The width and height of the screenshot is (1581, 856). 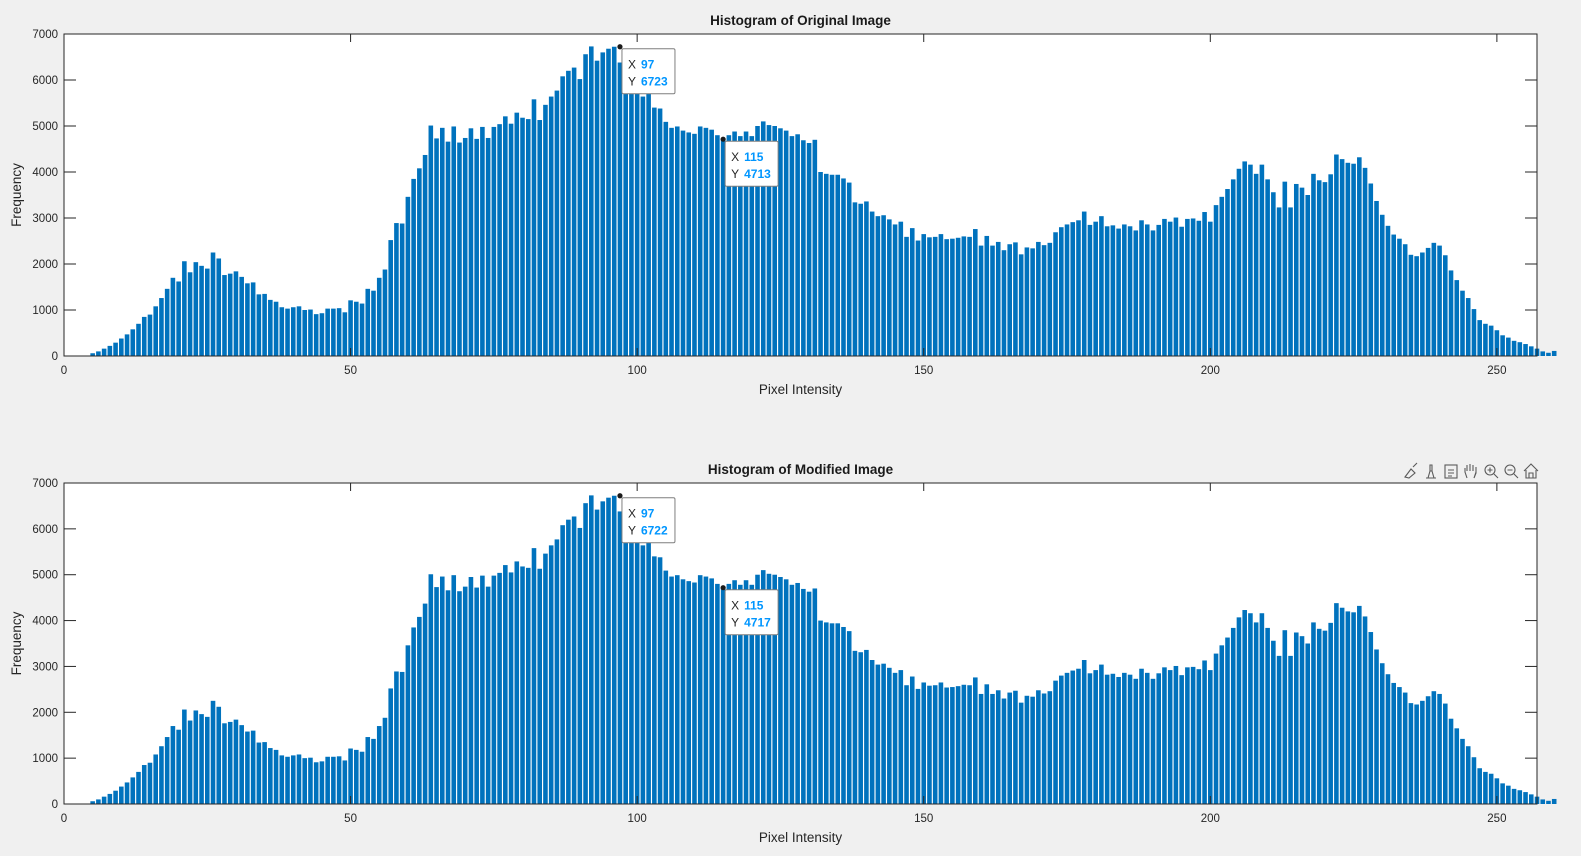 I want to click on data-tip: X 97 Y 6722, so click(x=646, y=518).